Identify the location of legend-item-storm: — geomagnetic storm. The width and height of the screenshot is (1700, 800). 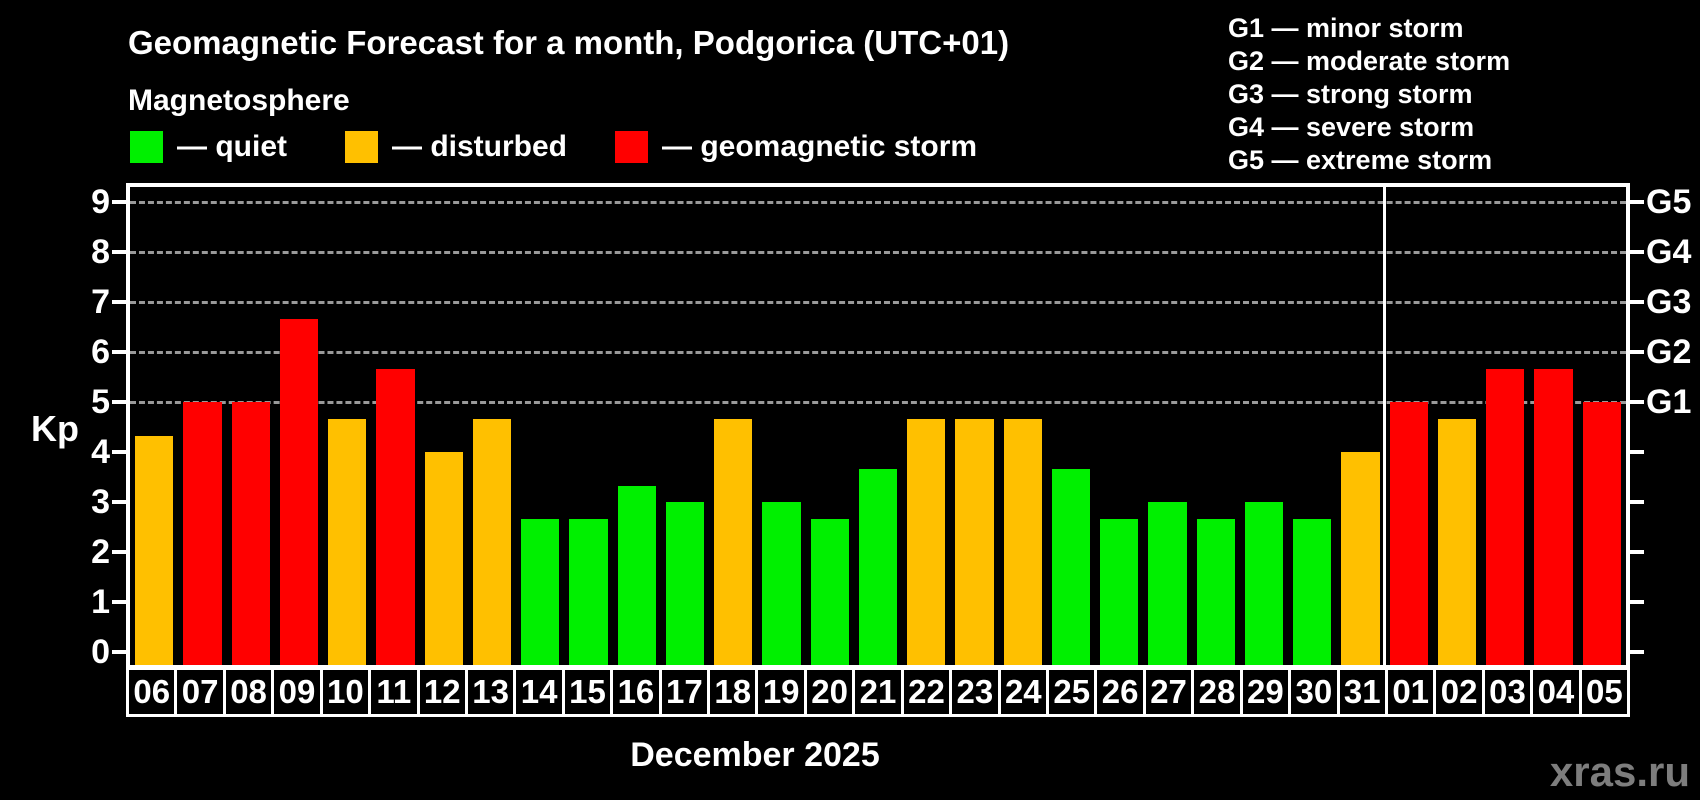
(796, 147).